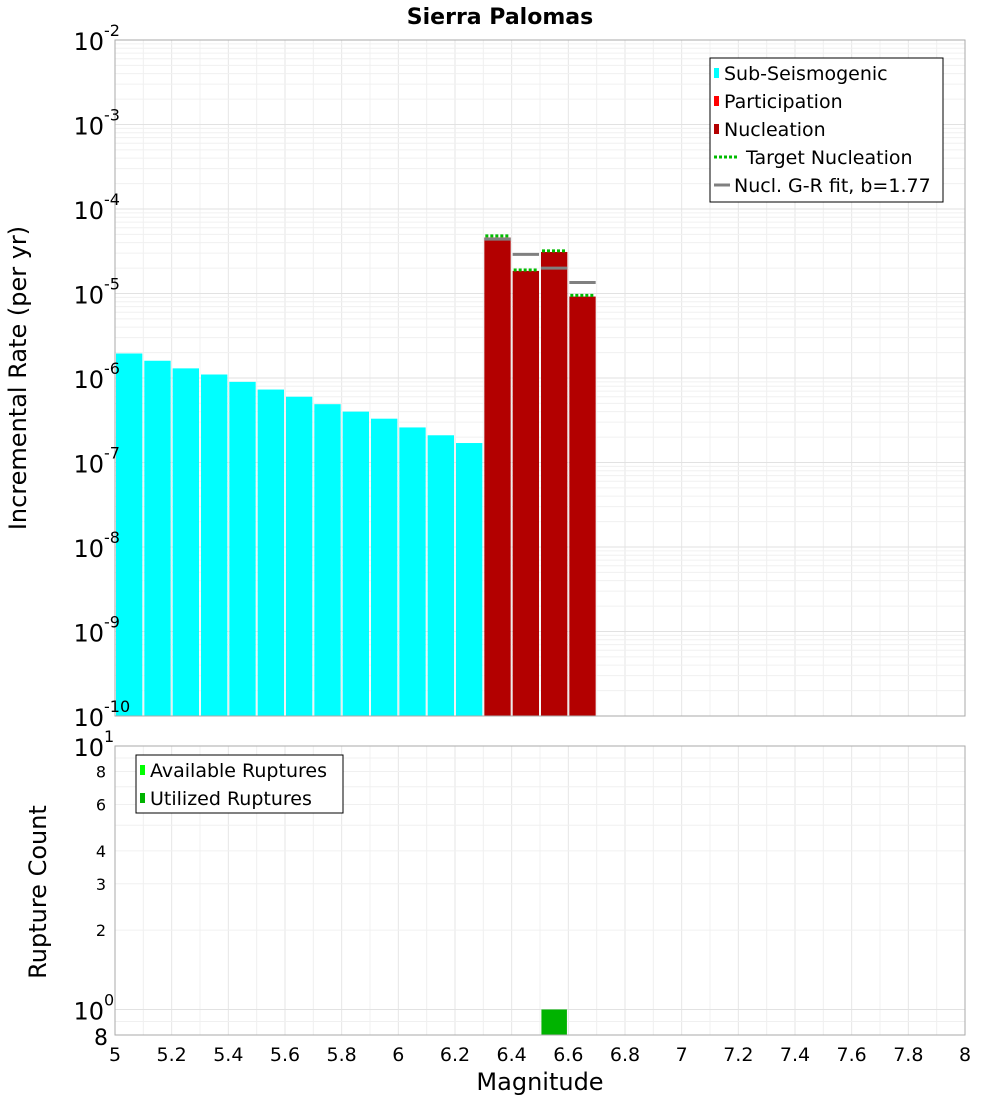 This screenshot has width=1000, height=1100. What do you see at coordinates (398, 1055) in the screenshot?
I see `x-tick-5: 6` at bounding box center [398, 1055].